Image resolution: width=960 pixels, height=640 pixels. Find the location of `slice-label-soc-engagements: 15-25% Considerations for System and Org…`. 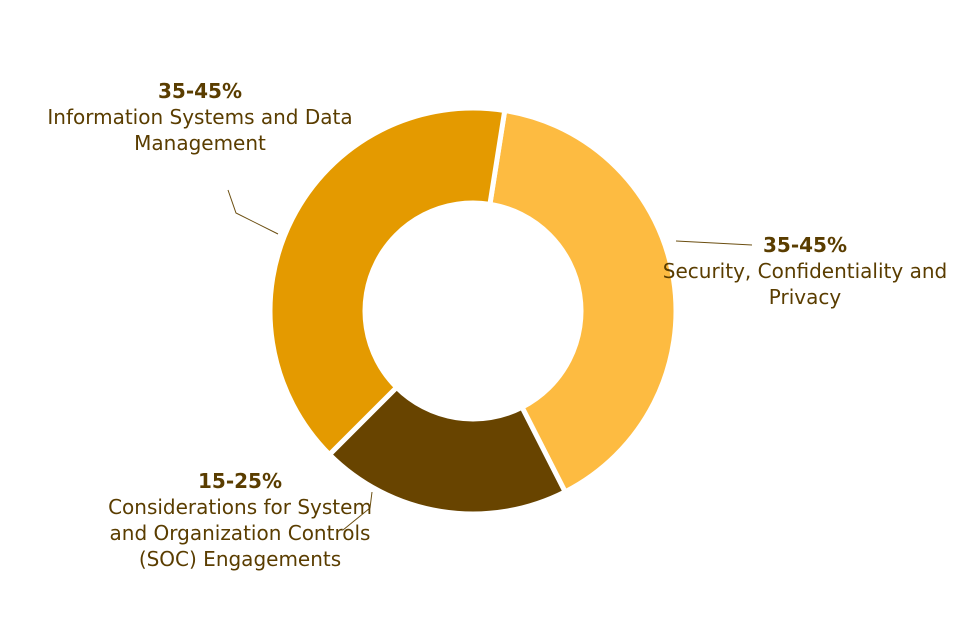

slice-label-soc-engagements: 15-25% Considerations for System and Org… is located at coordinates (240, 520).